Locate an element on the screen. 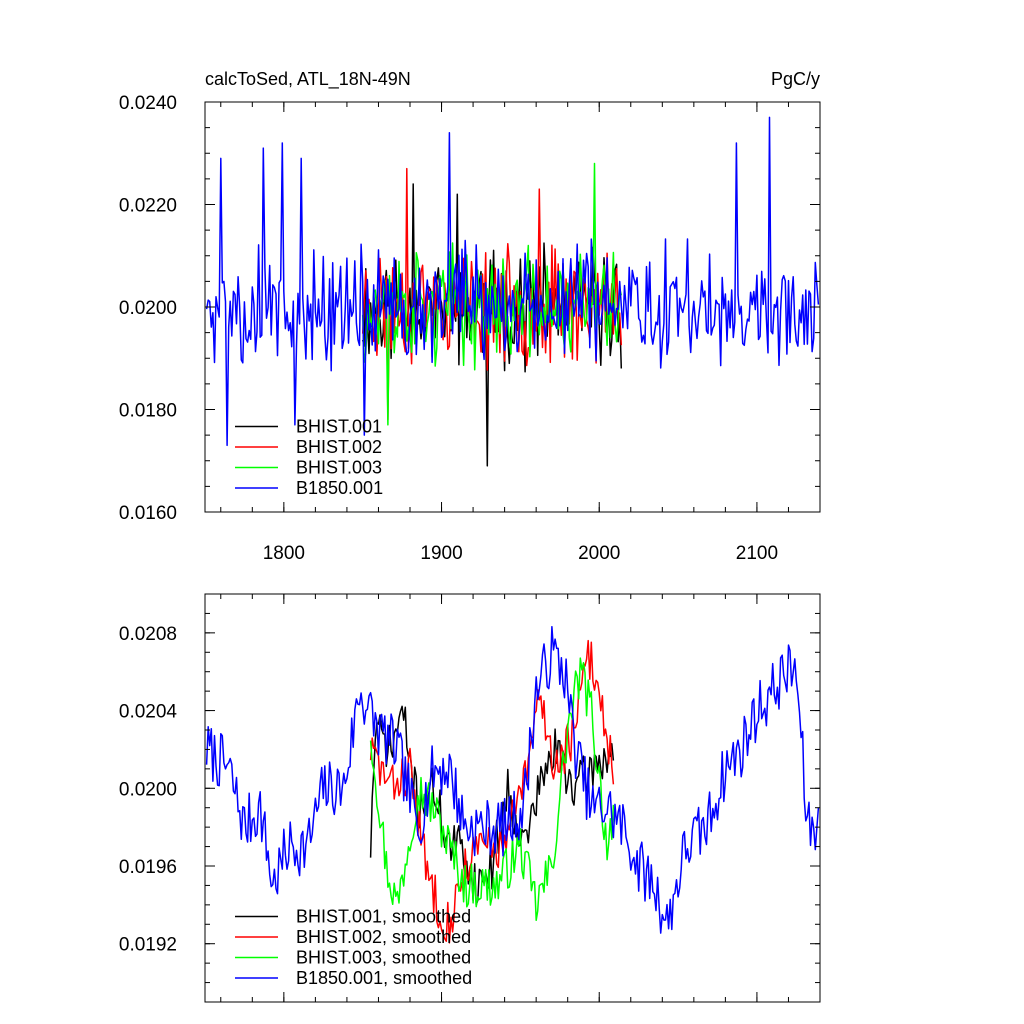 The height and width of the screenshot is (1024, 1024). y-tick-label: 0.0204 is located at coordinates (148, 712).